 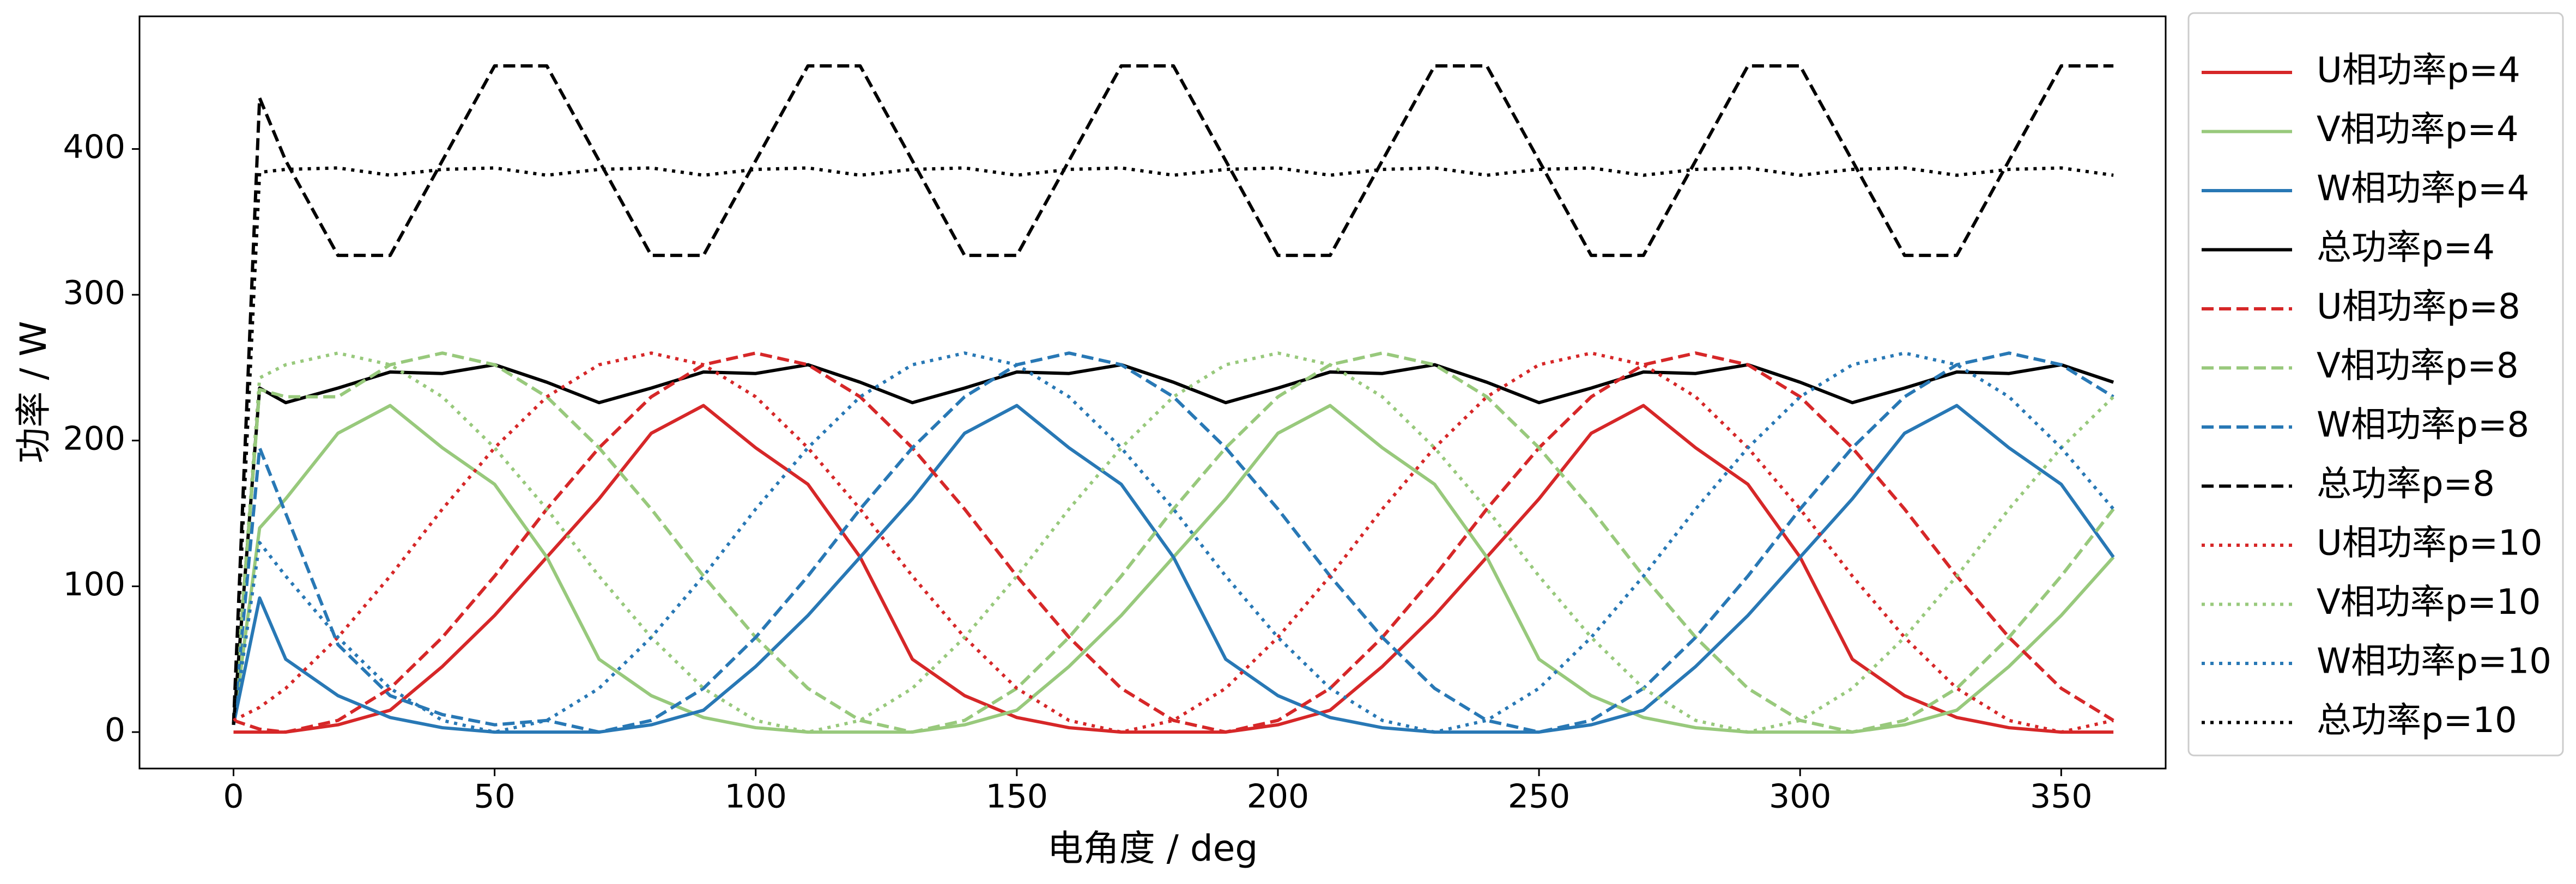 I want to click on legend-label: W相功率p=4, so click(x=2423, y=189).